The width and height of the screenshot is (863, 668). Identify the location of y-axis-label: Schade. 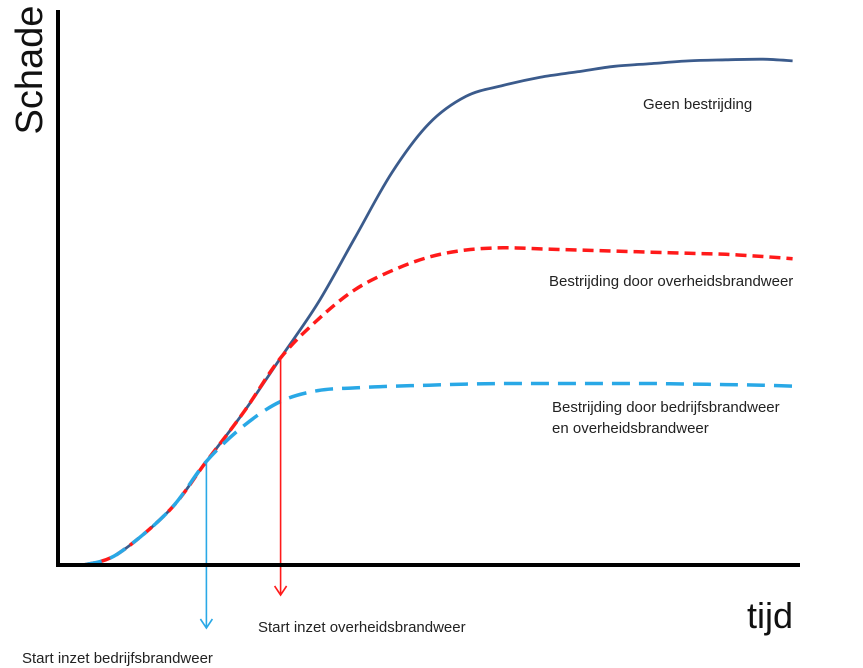
(30, 70).